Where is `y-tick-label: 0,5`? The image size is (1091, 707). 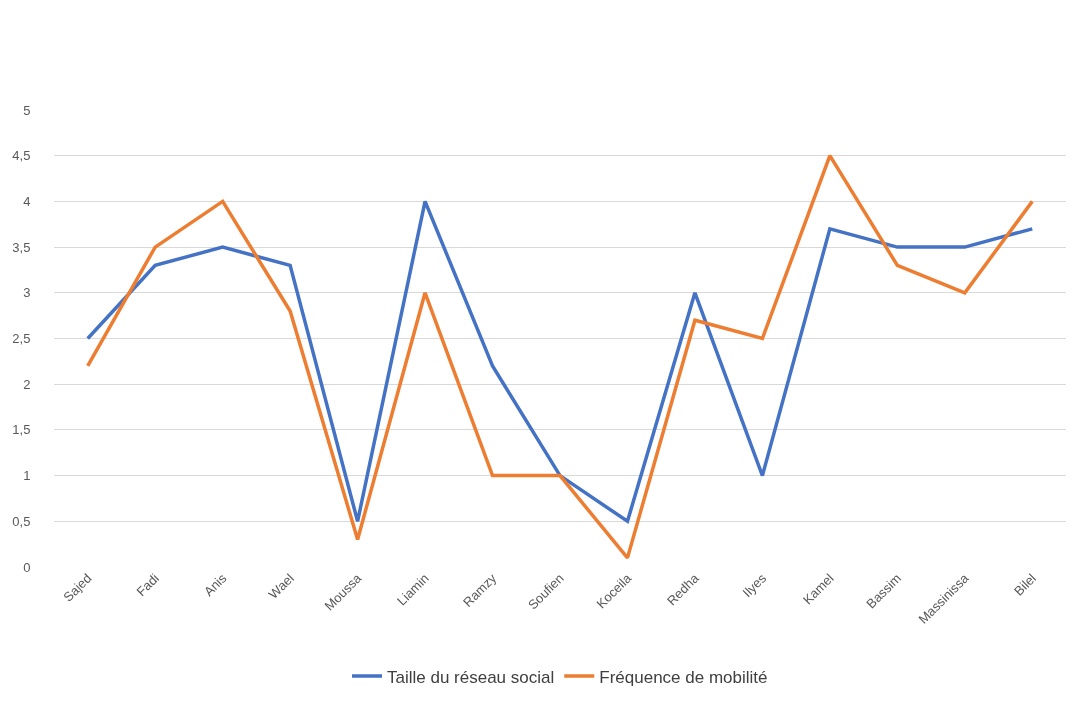
y-tick-label: 0,5 is located at coordinates (21, 521).